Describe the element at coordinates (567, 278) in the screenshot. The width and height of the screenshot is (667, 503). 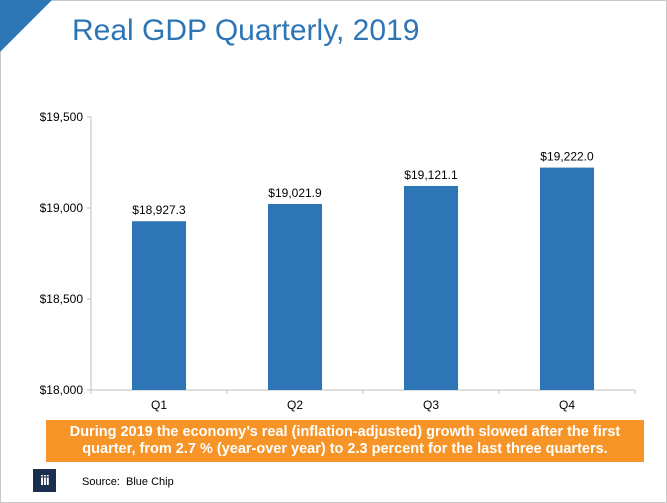
I see `bar-q4` at that location.